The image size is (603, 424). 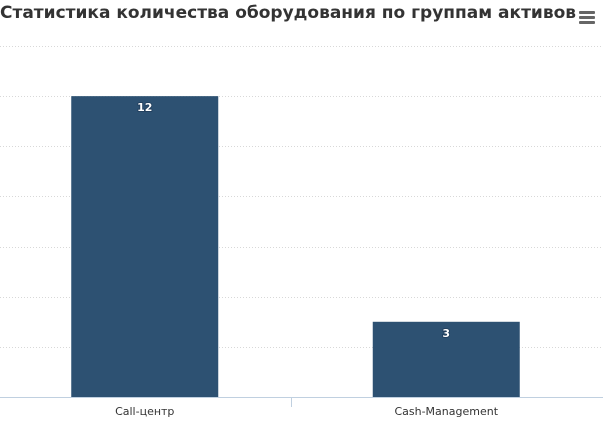 What do you see at coordinates (144, 107) in the screenshot?
I see `data-label-1: 12` at bounding box center [144, 107].